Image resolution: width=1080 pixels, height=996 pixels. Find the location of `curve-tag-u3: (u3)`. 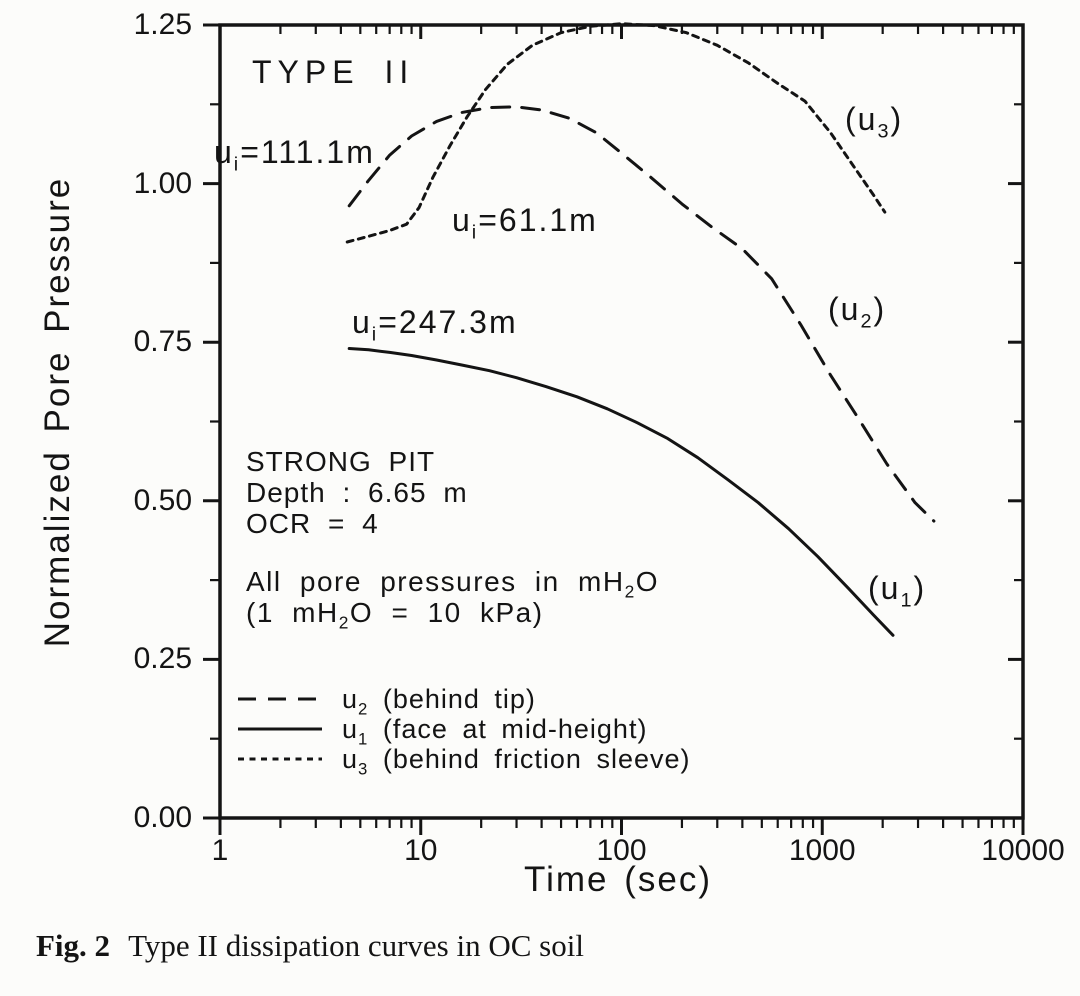

curve-tag-u3: (u3) is located at coordinates (874, 122).